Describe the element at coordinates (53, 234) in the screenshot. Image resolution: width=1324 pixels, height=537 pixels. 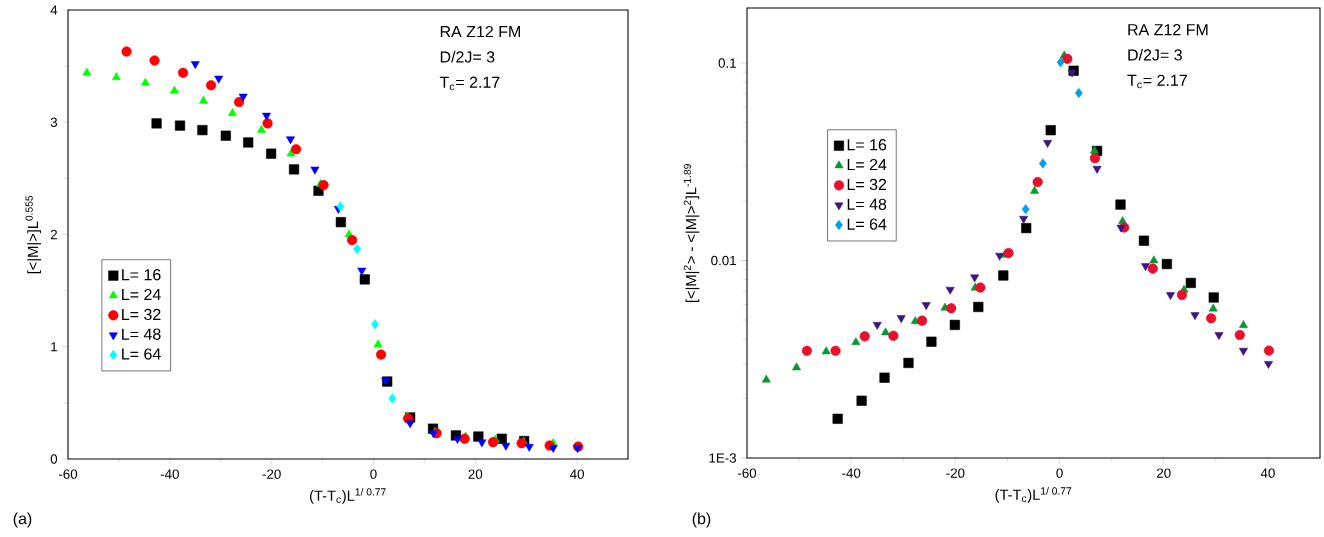
I see `y-tick-label: 2` at that location.